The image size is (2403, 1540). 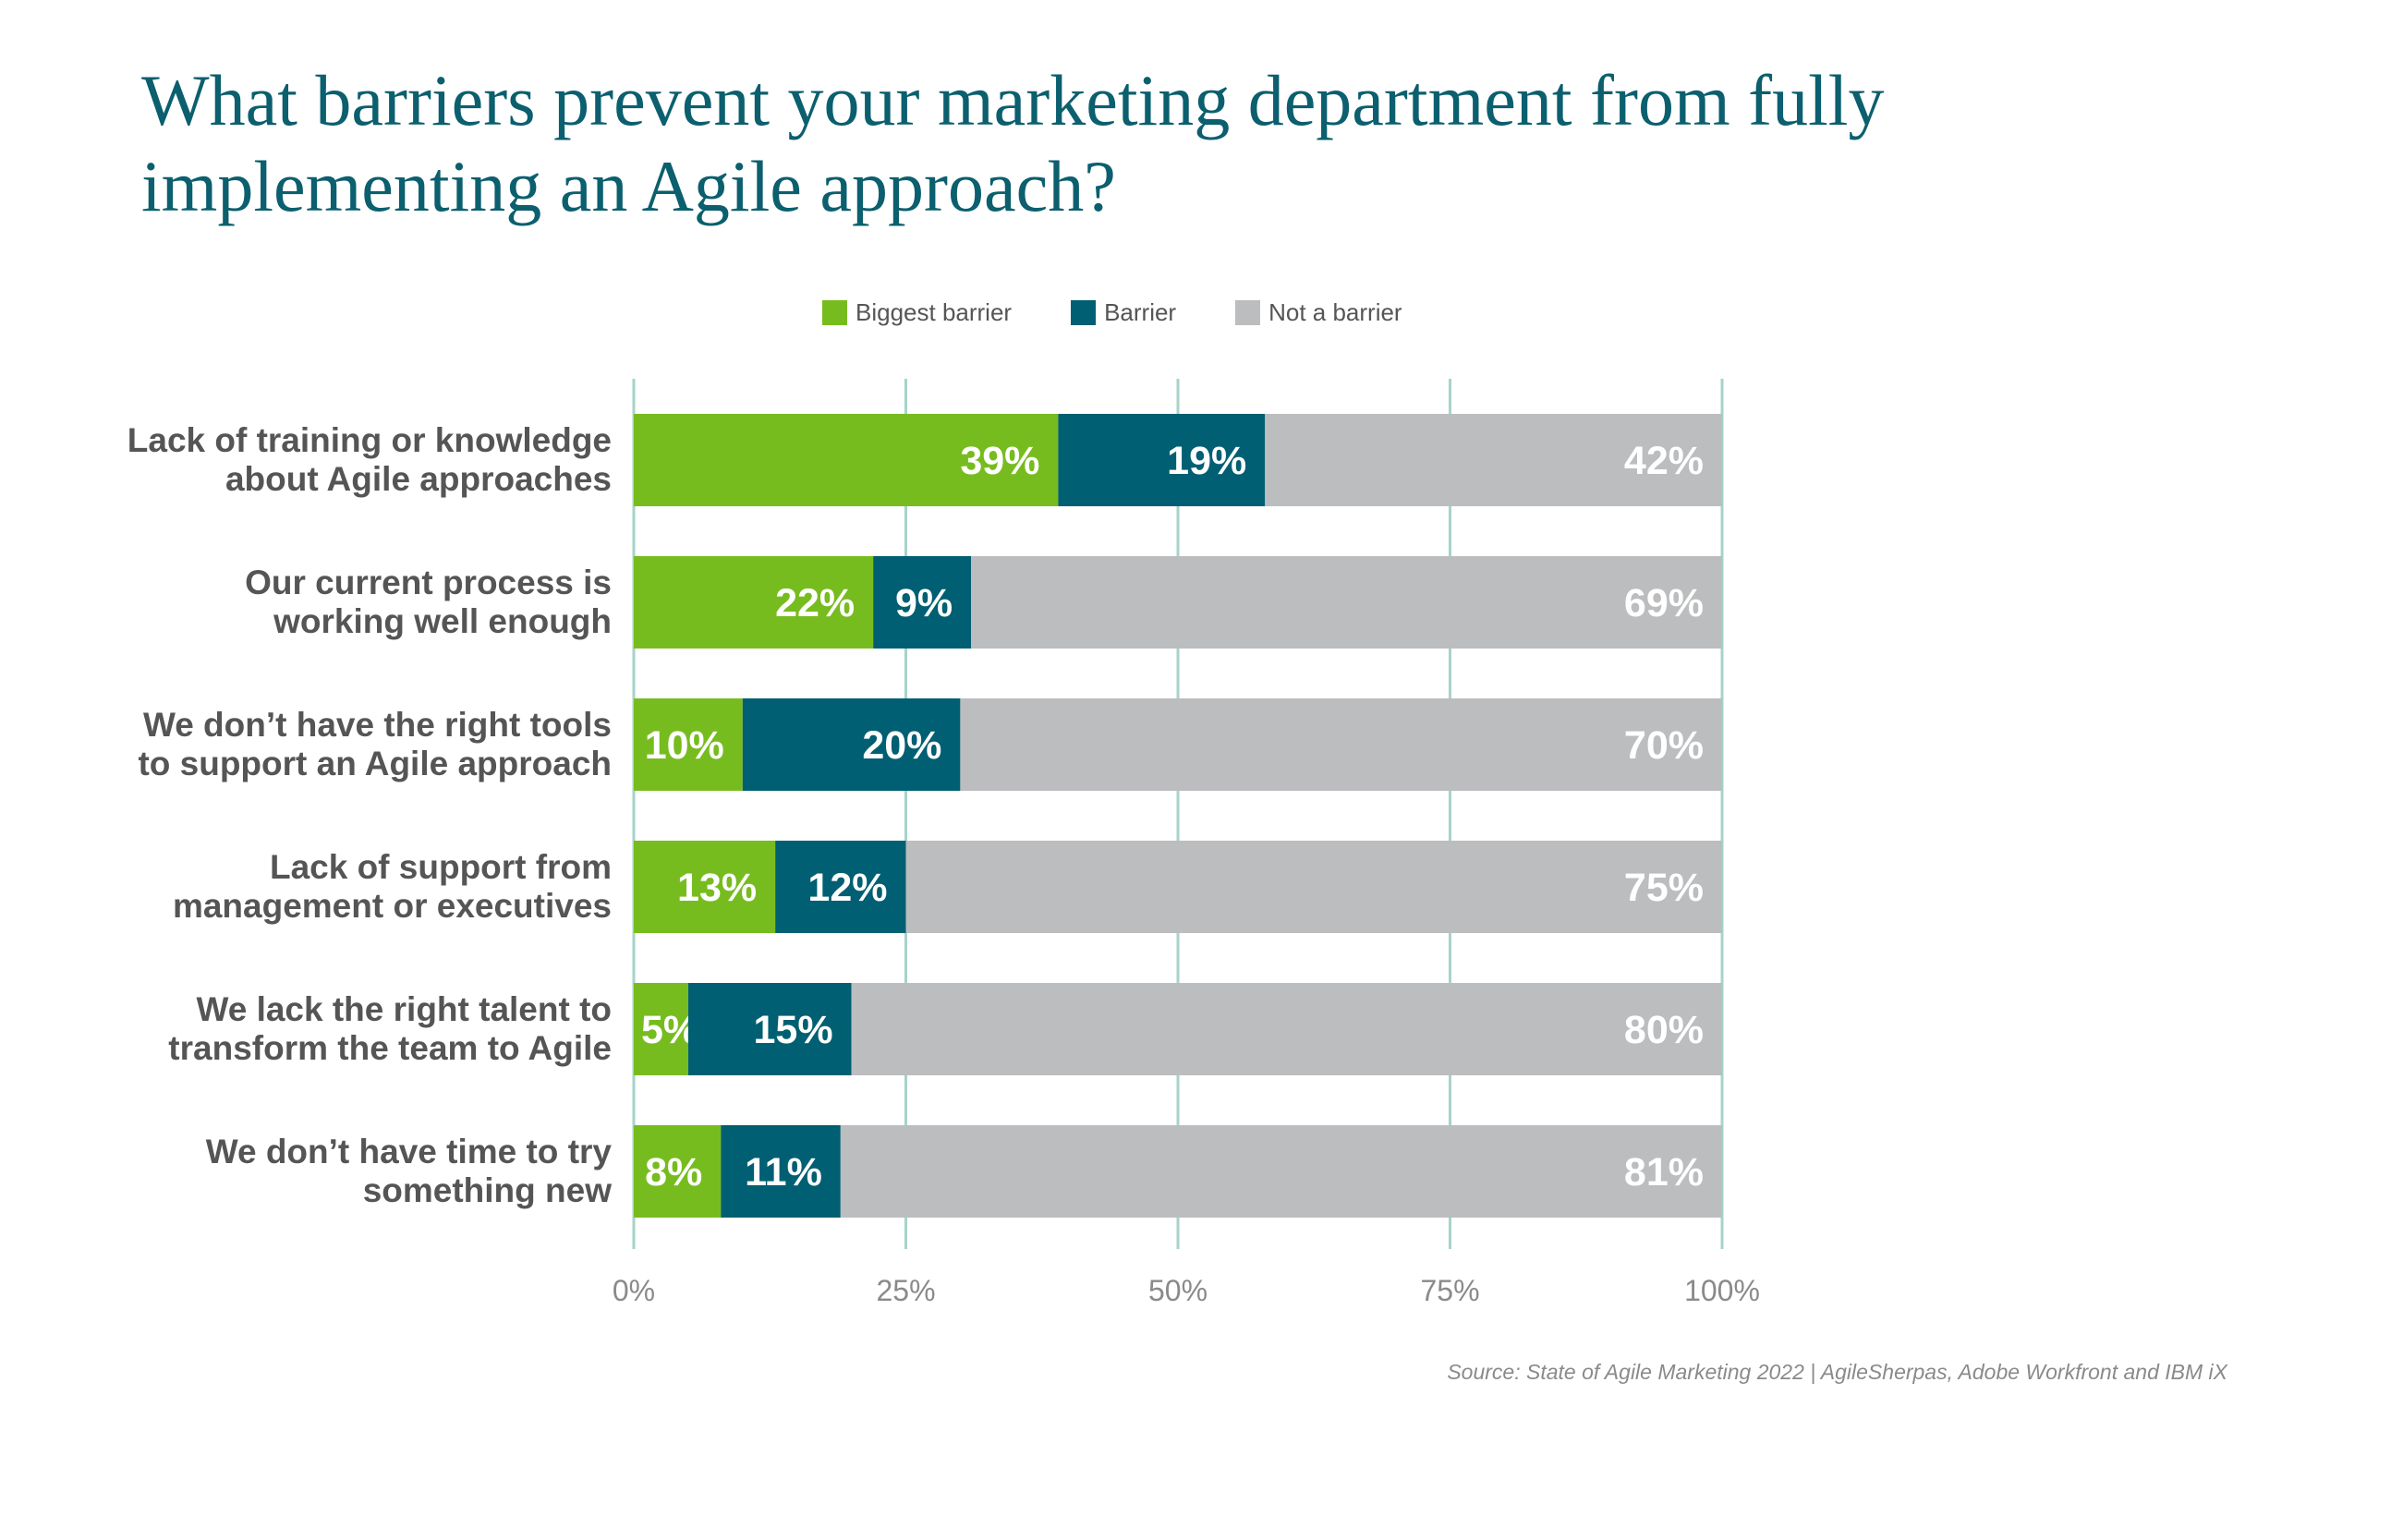 I want to click on data-label-barrier-6: 11%, so click(x=784, y=1172).